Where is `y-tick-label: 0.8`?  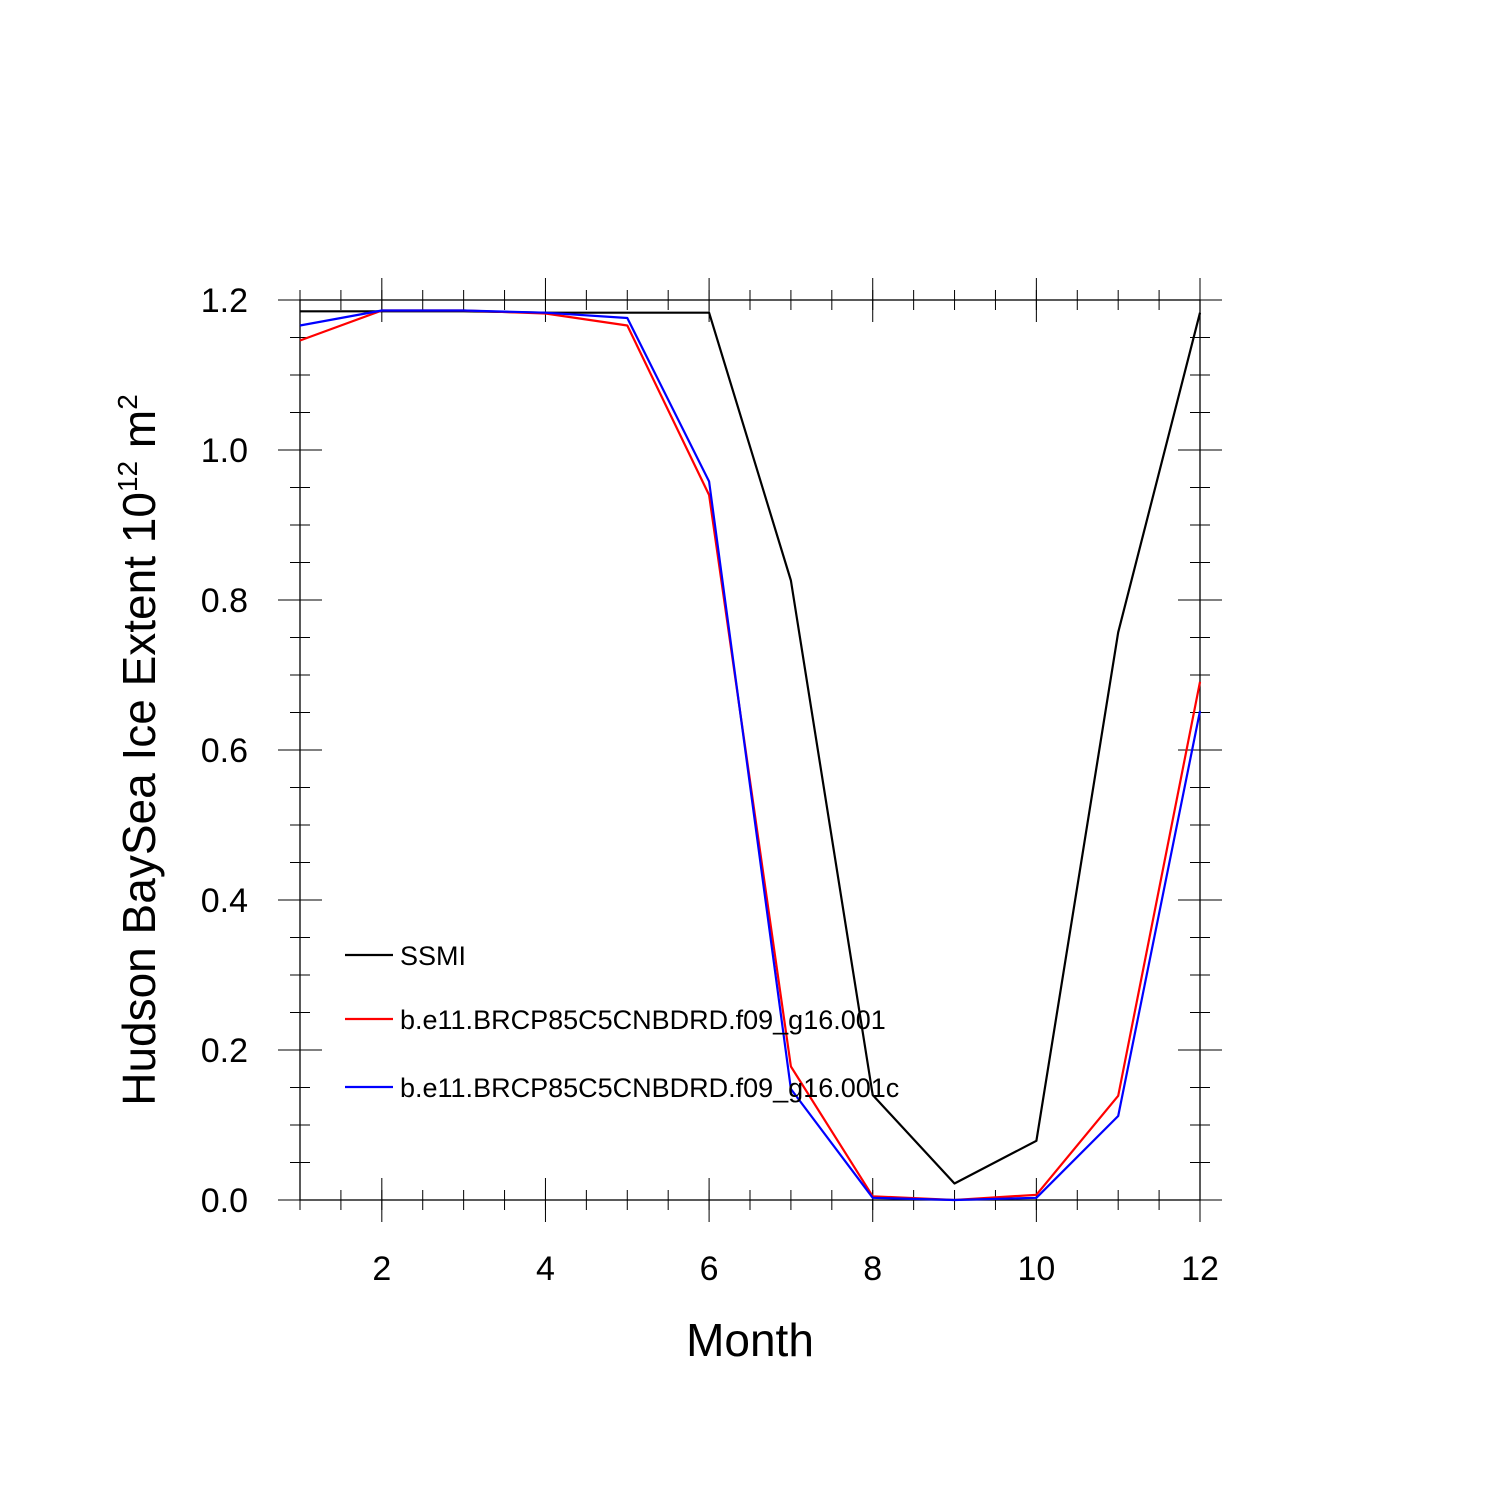
y-tick-label: 0.8 is located at coordinates (224, 601).